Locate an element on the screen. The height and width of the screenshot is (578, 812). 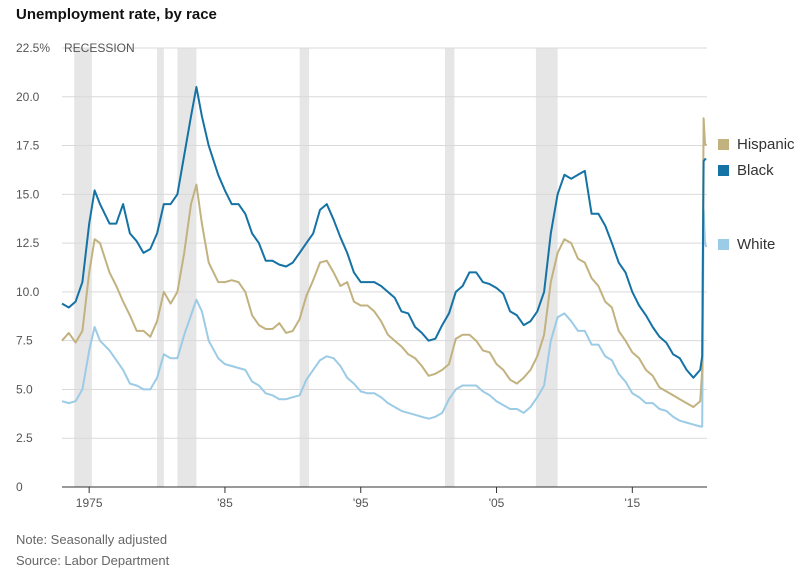
y-tick-label: 20.0 is located at coordinates (28, 97).